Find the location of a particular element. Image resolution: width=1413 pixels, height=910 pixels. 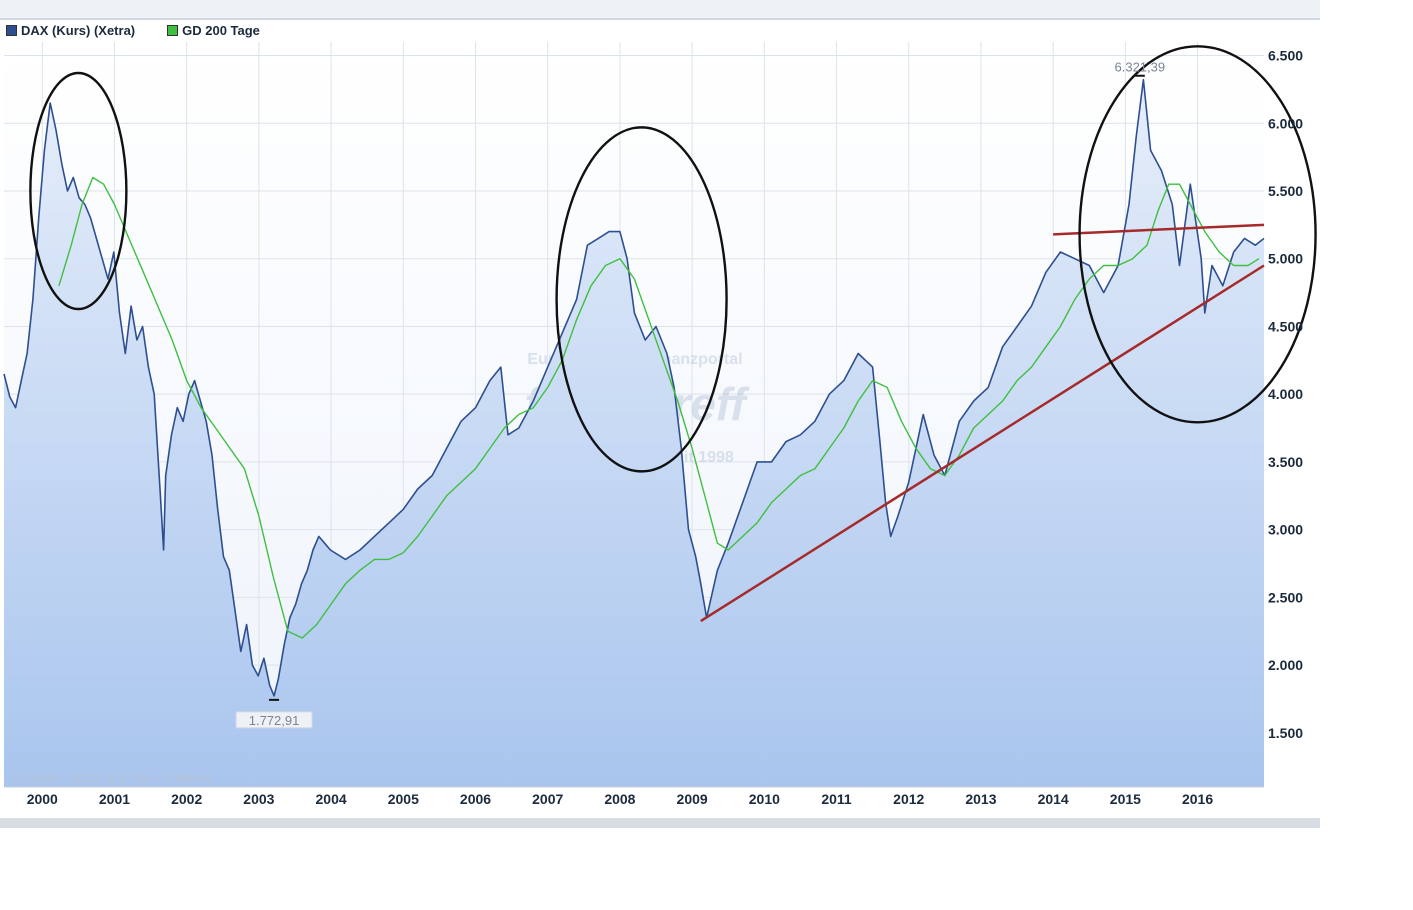

x-tick-label: 2003 is located at coordinates (258, 799).